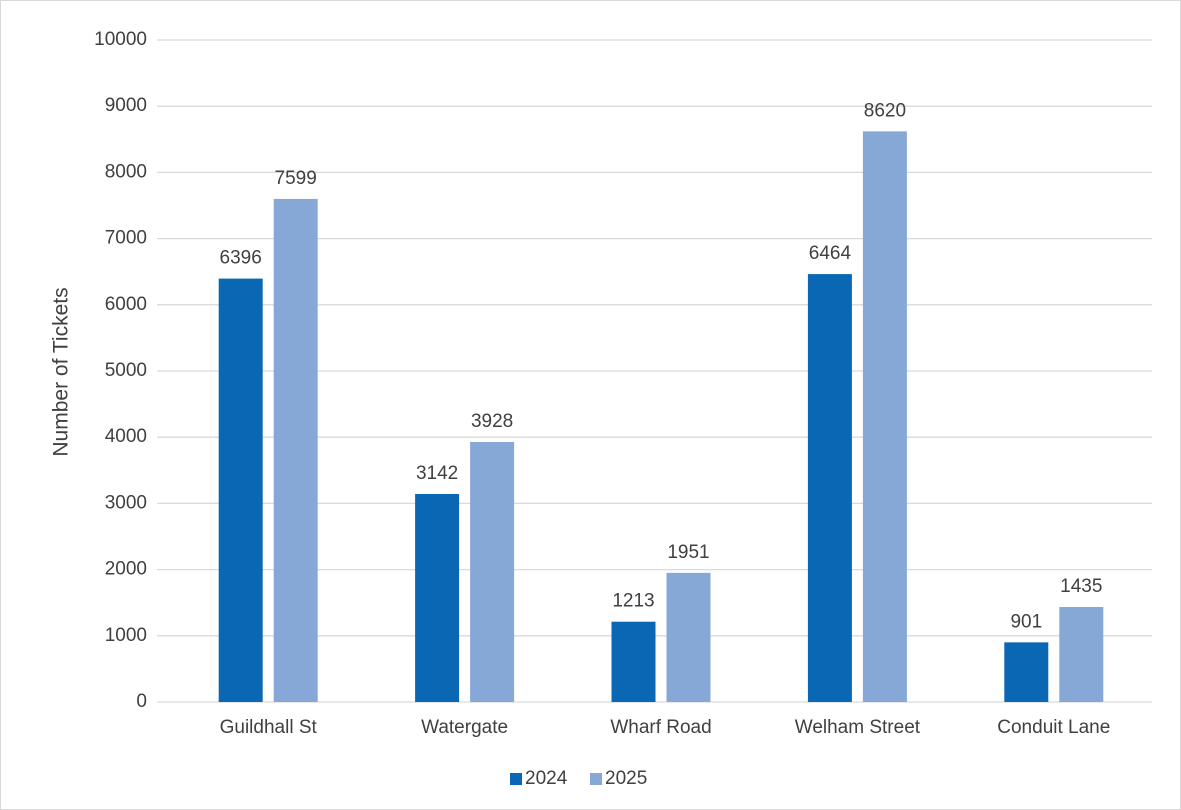 This screenshot has width=1181, height=810. I want to click on data-label: 901, so click(1026, 621).